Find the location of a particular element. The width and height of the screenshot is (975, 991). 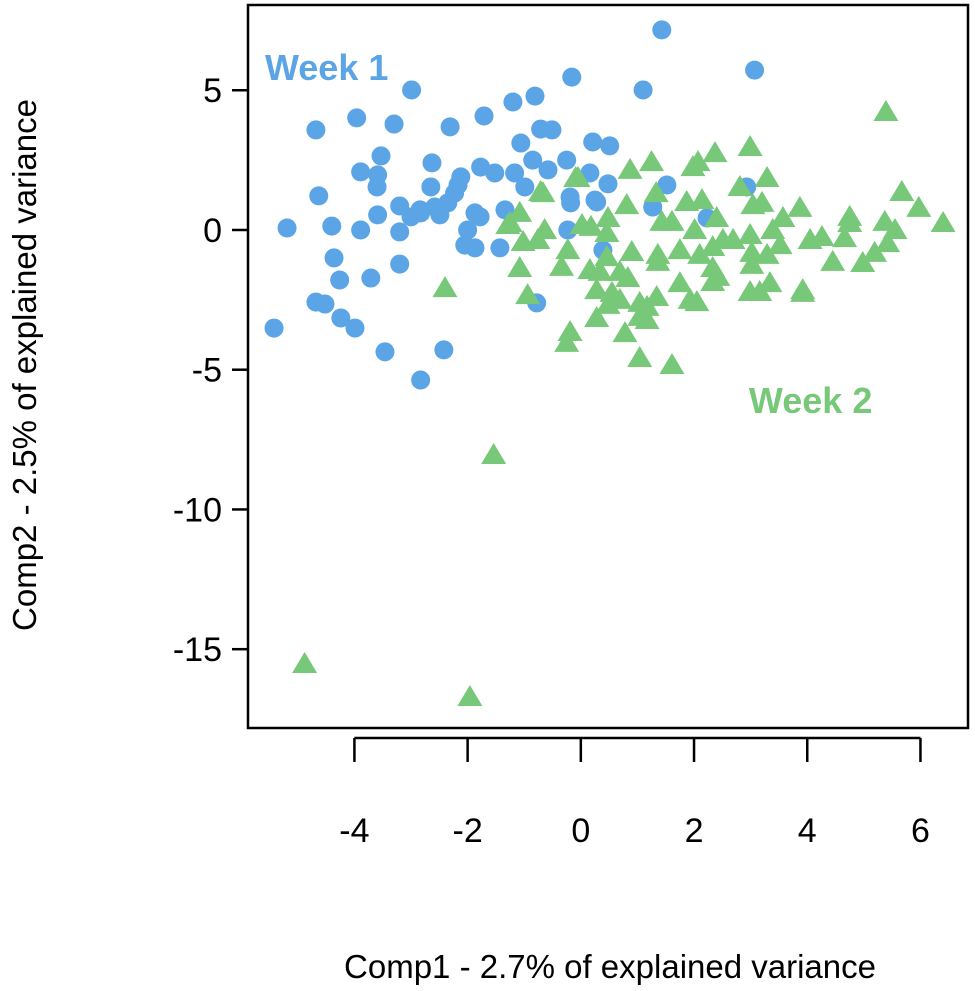

y-tick-label: -15 is located at coordinates (197, 650).